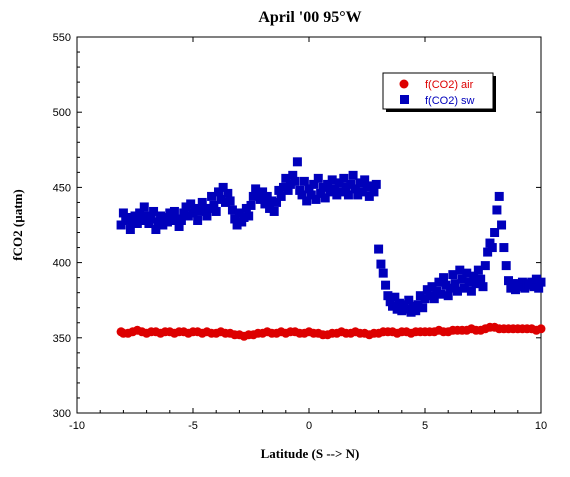 This screenshot has height=477, width=570. Describe the element at coordinates (494, 94) in the screenshot. I see `legend-box-shadow` at that location.